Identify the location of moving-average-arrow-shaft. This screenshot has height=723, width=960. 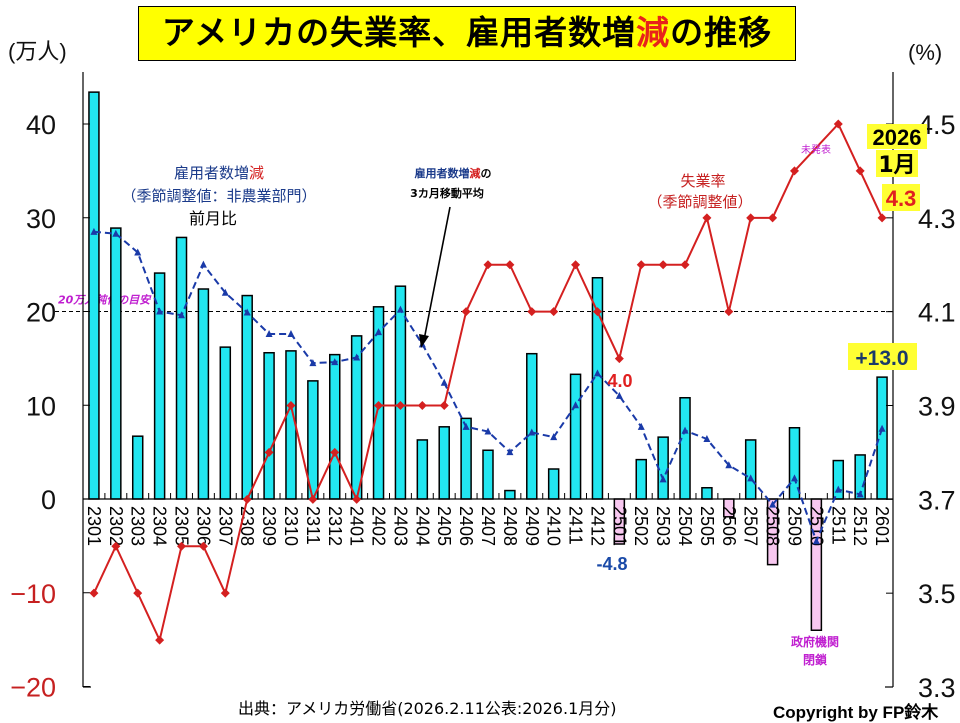
(437, 273).